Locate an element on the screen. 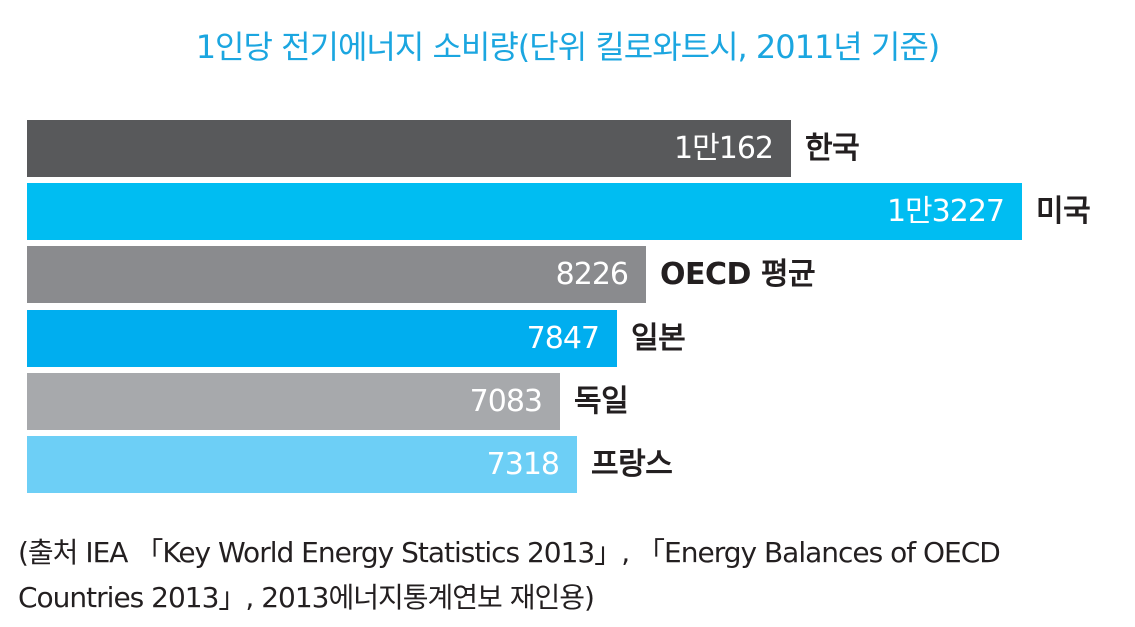  bar-category-label: 프랑스 is located at coordinates (632, 464).